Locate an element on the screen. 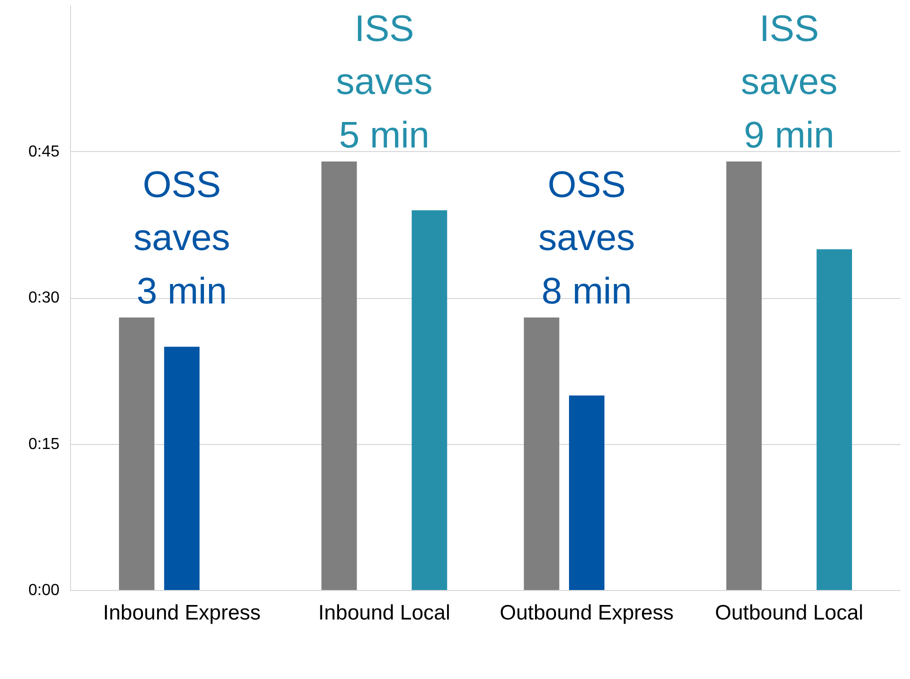 Image resolution: width=910 pixels, height=679 pixels. x-tick-label: Inbound Local is located at coordinates (384, 613).